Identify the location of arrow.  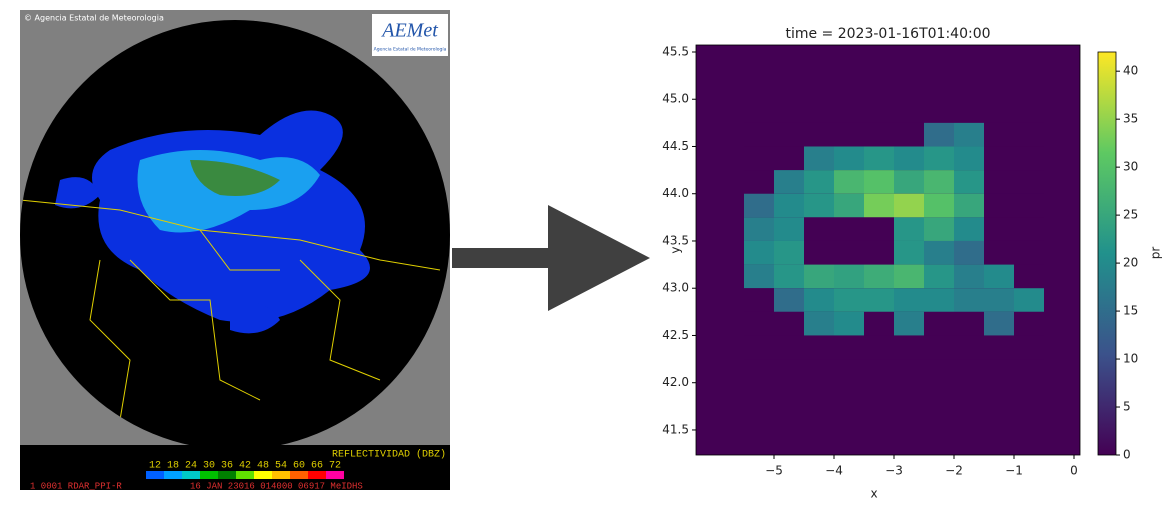
(551, 258).